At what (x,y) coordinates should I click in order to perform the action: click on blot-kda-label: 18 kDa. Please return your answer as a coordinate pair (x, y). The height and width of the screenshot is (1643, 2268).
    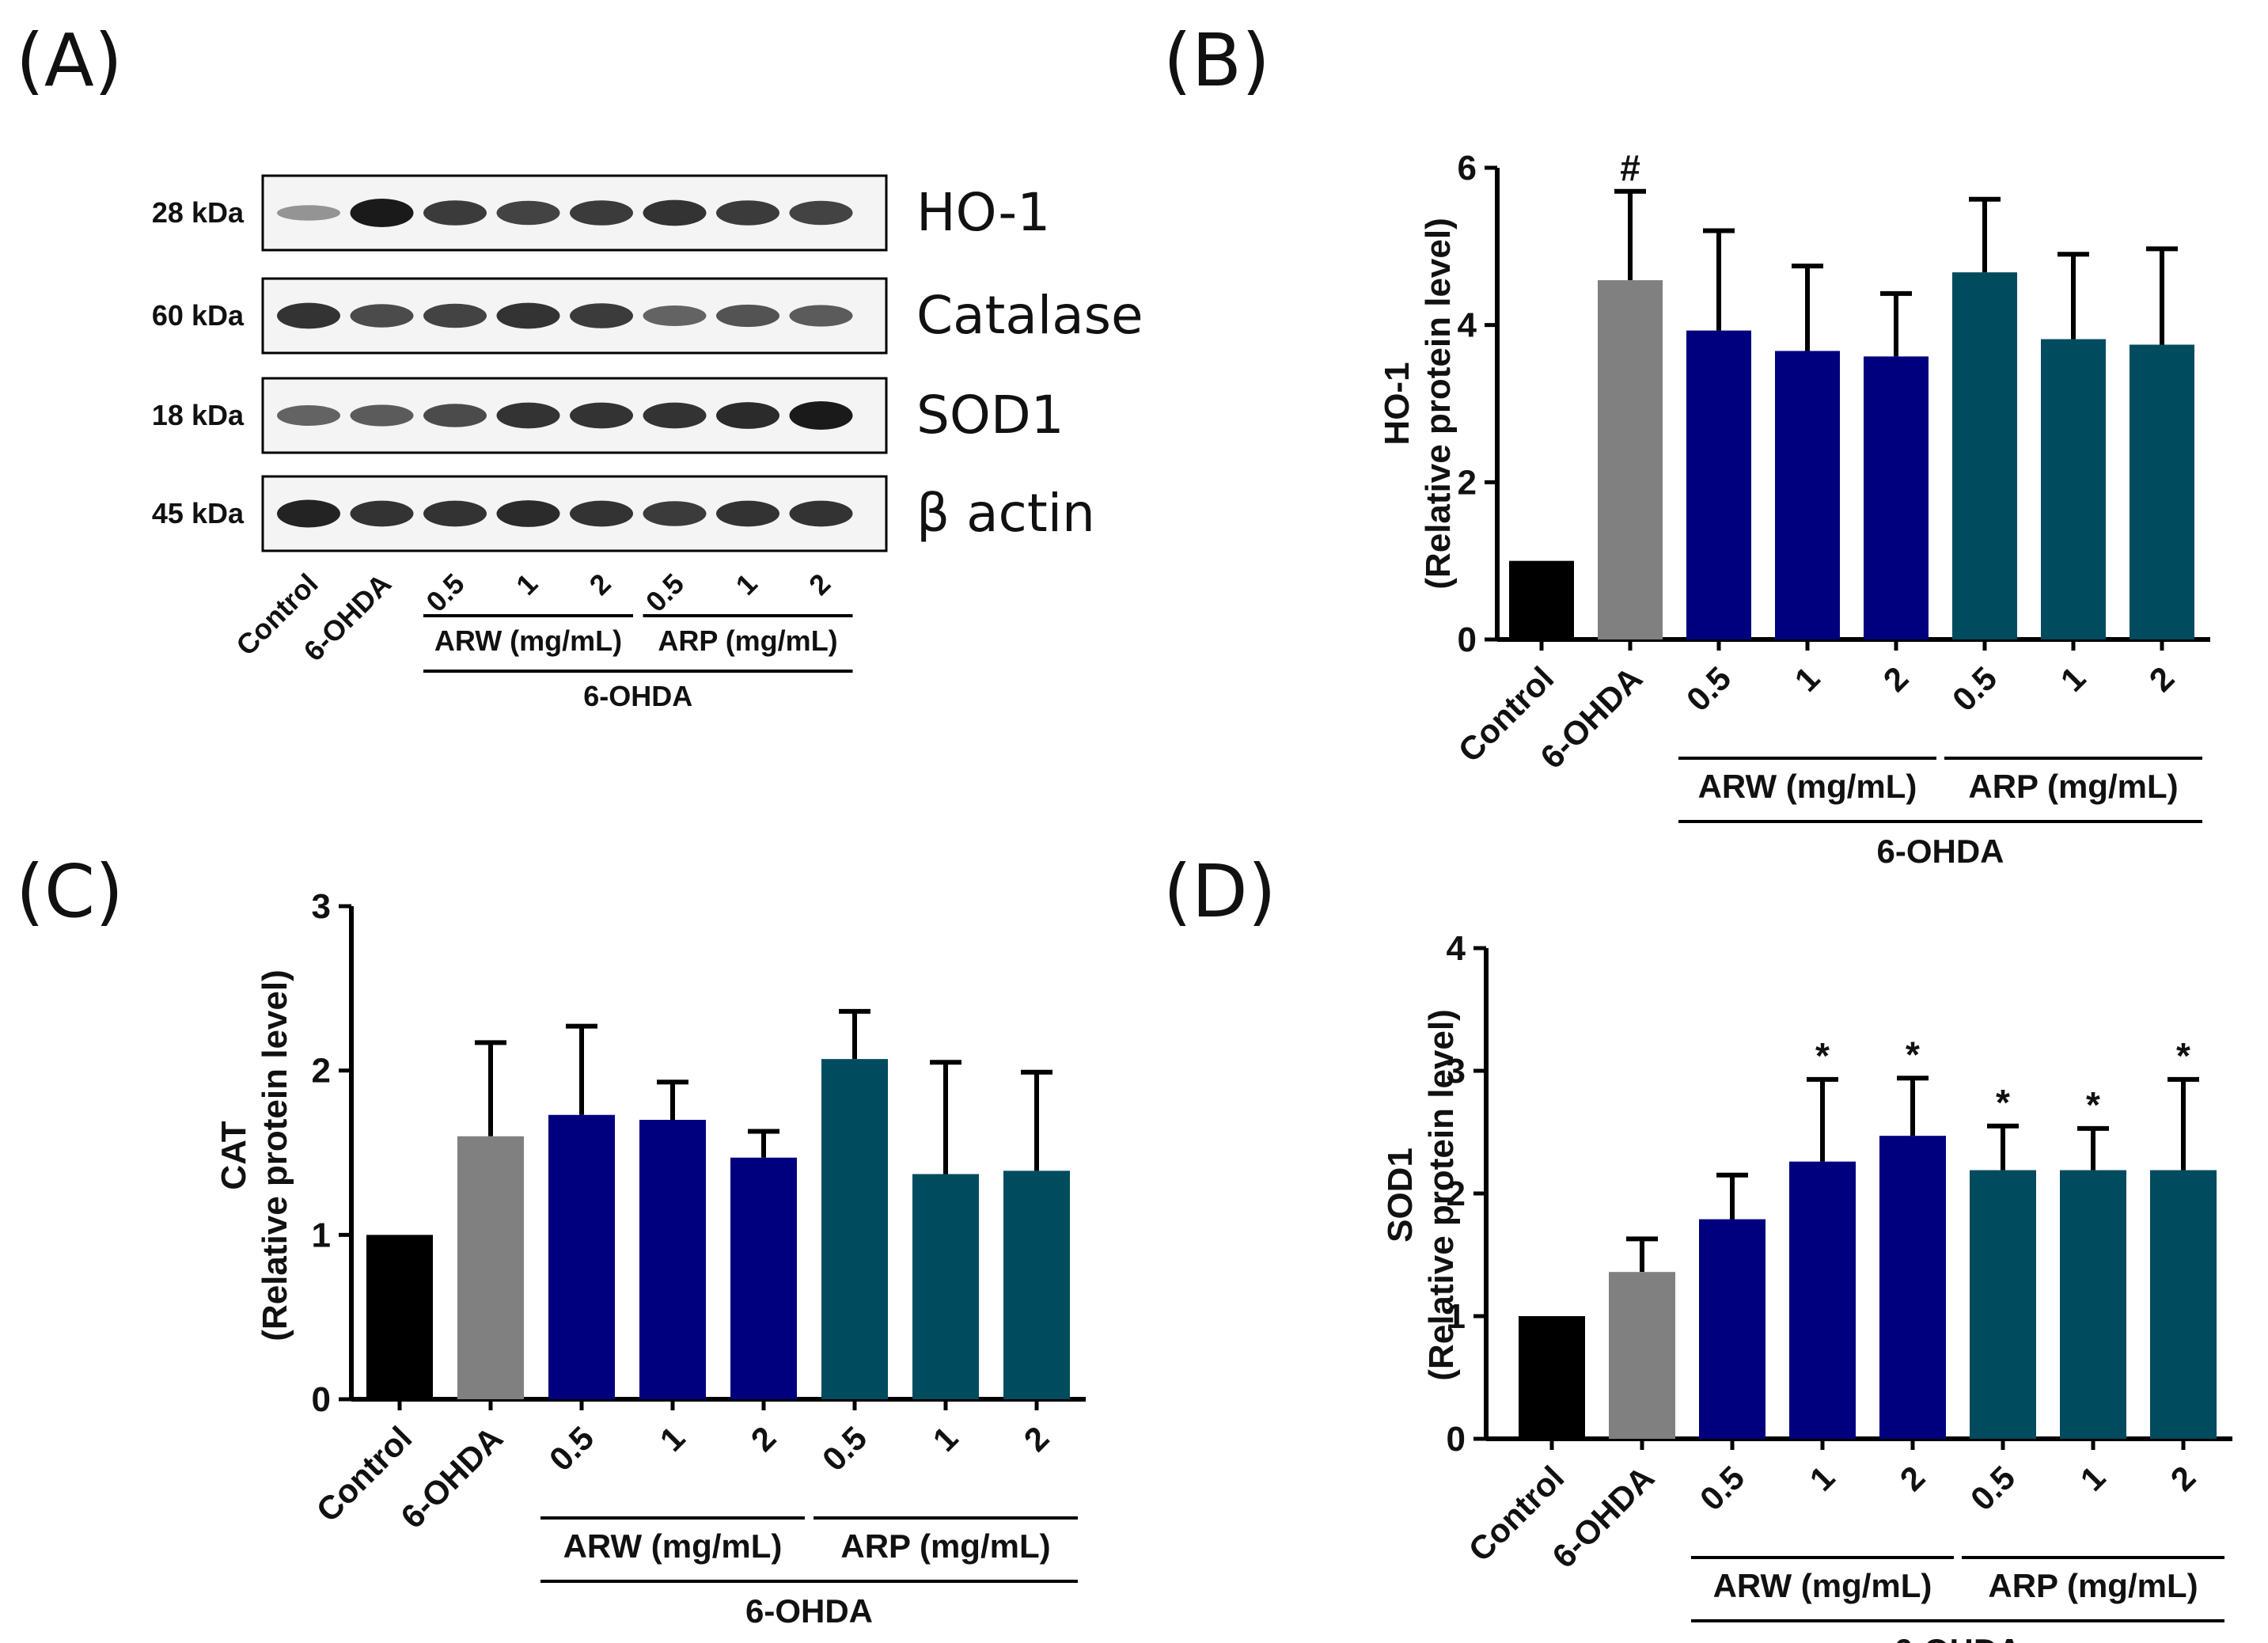
    Looking at the image, I should click on (198, 415).